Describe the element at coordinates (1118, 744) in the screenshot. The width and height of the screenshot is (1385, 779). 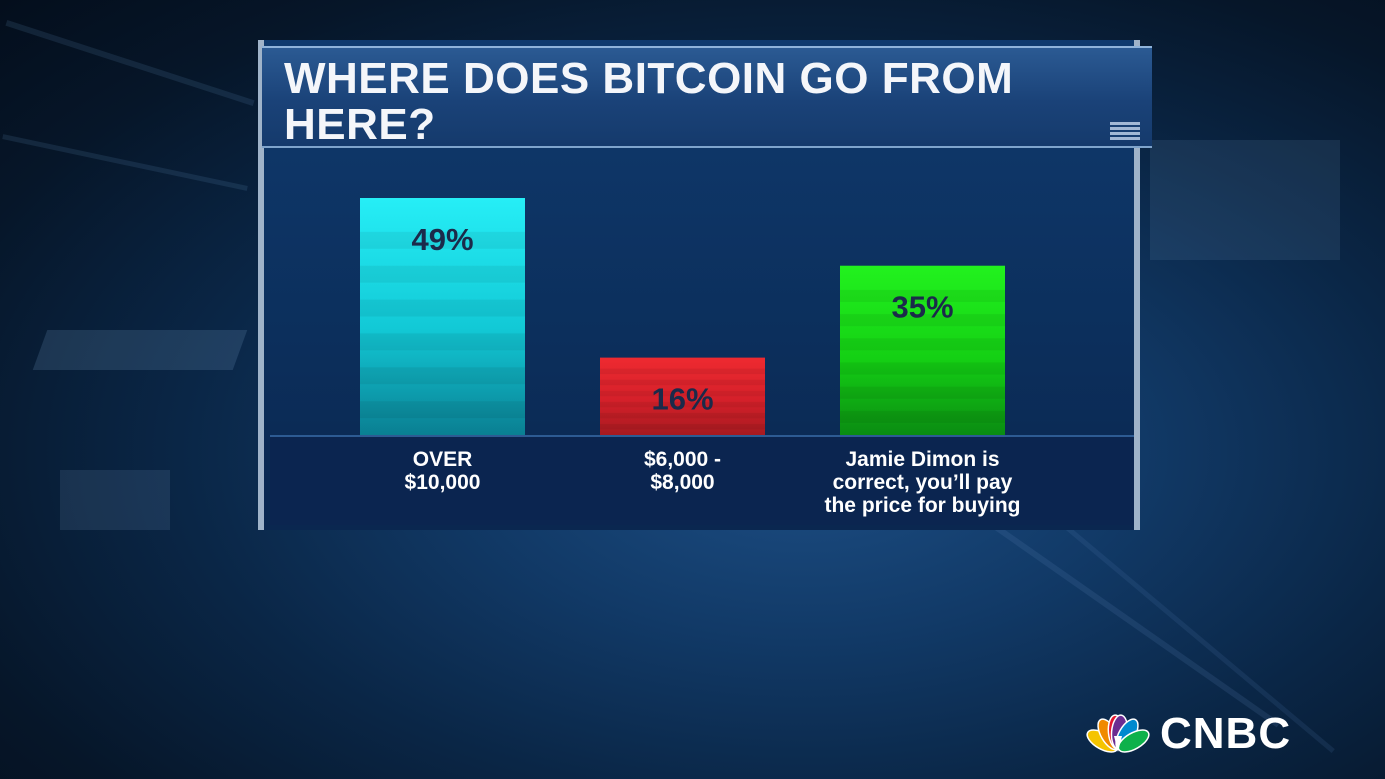
I see `peacock-body` at that location.